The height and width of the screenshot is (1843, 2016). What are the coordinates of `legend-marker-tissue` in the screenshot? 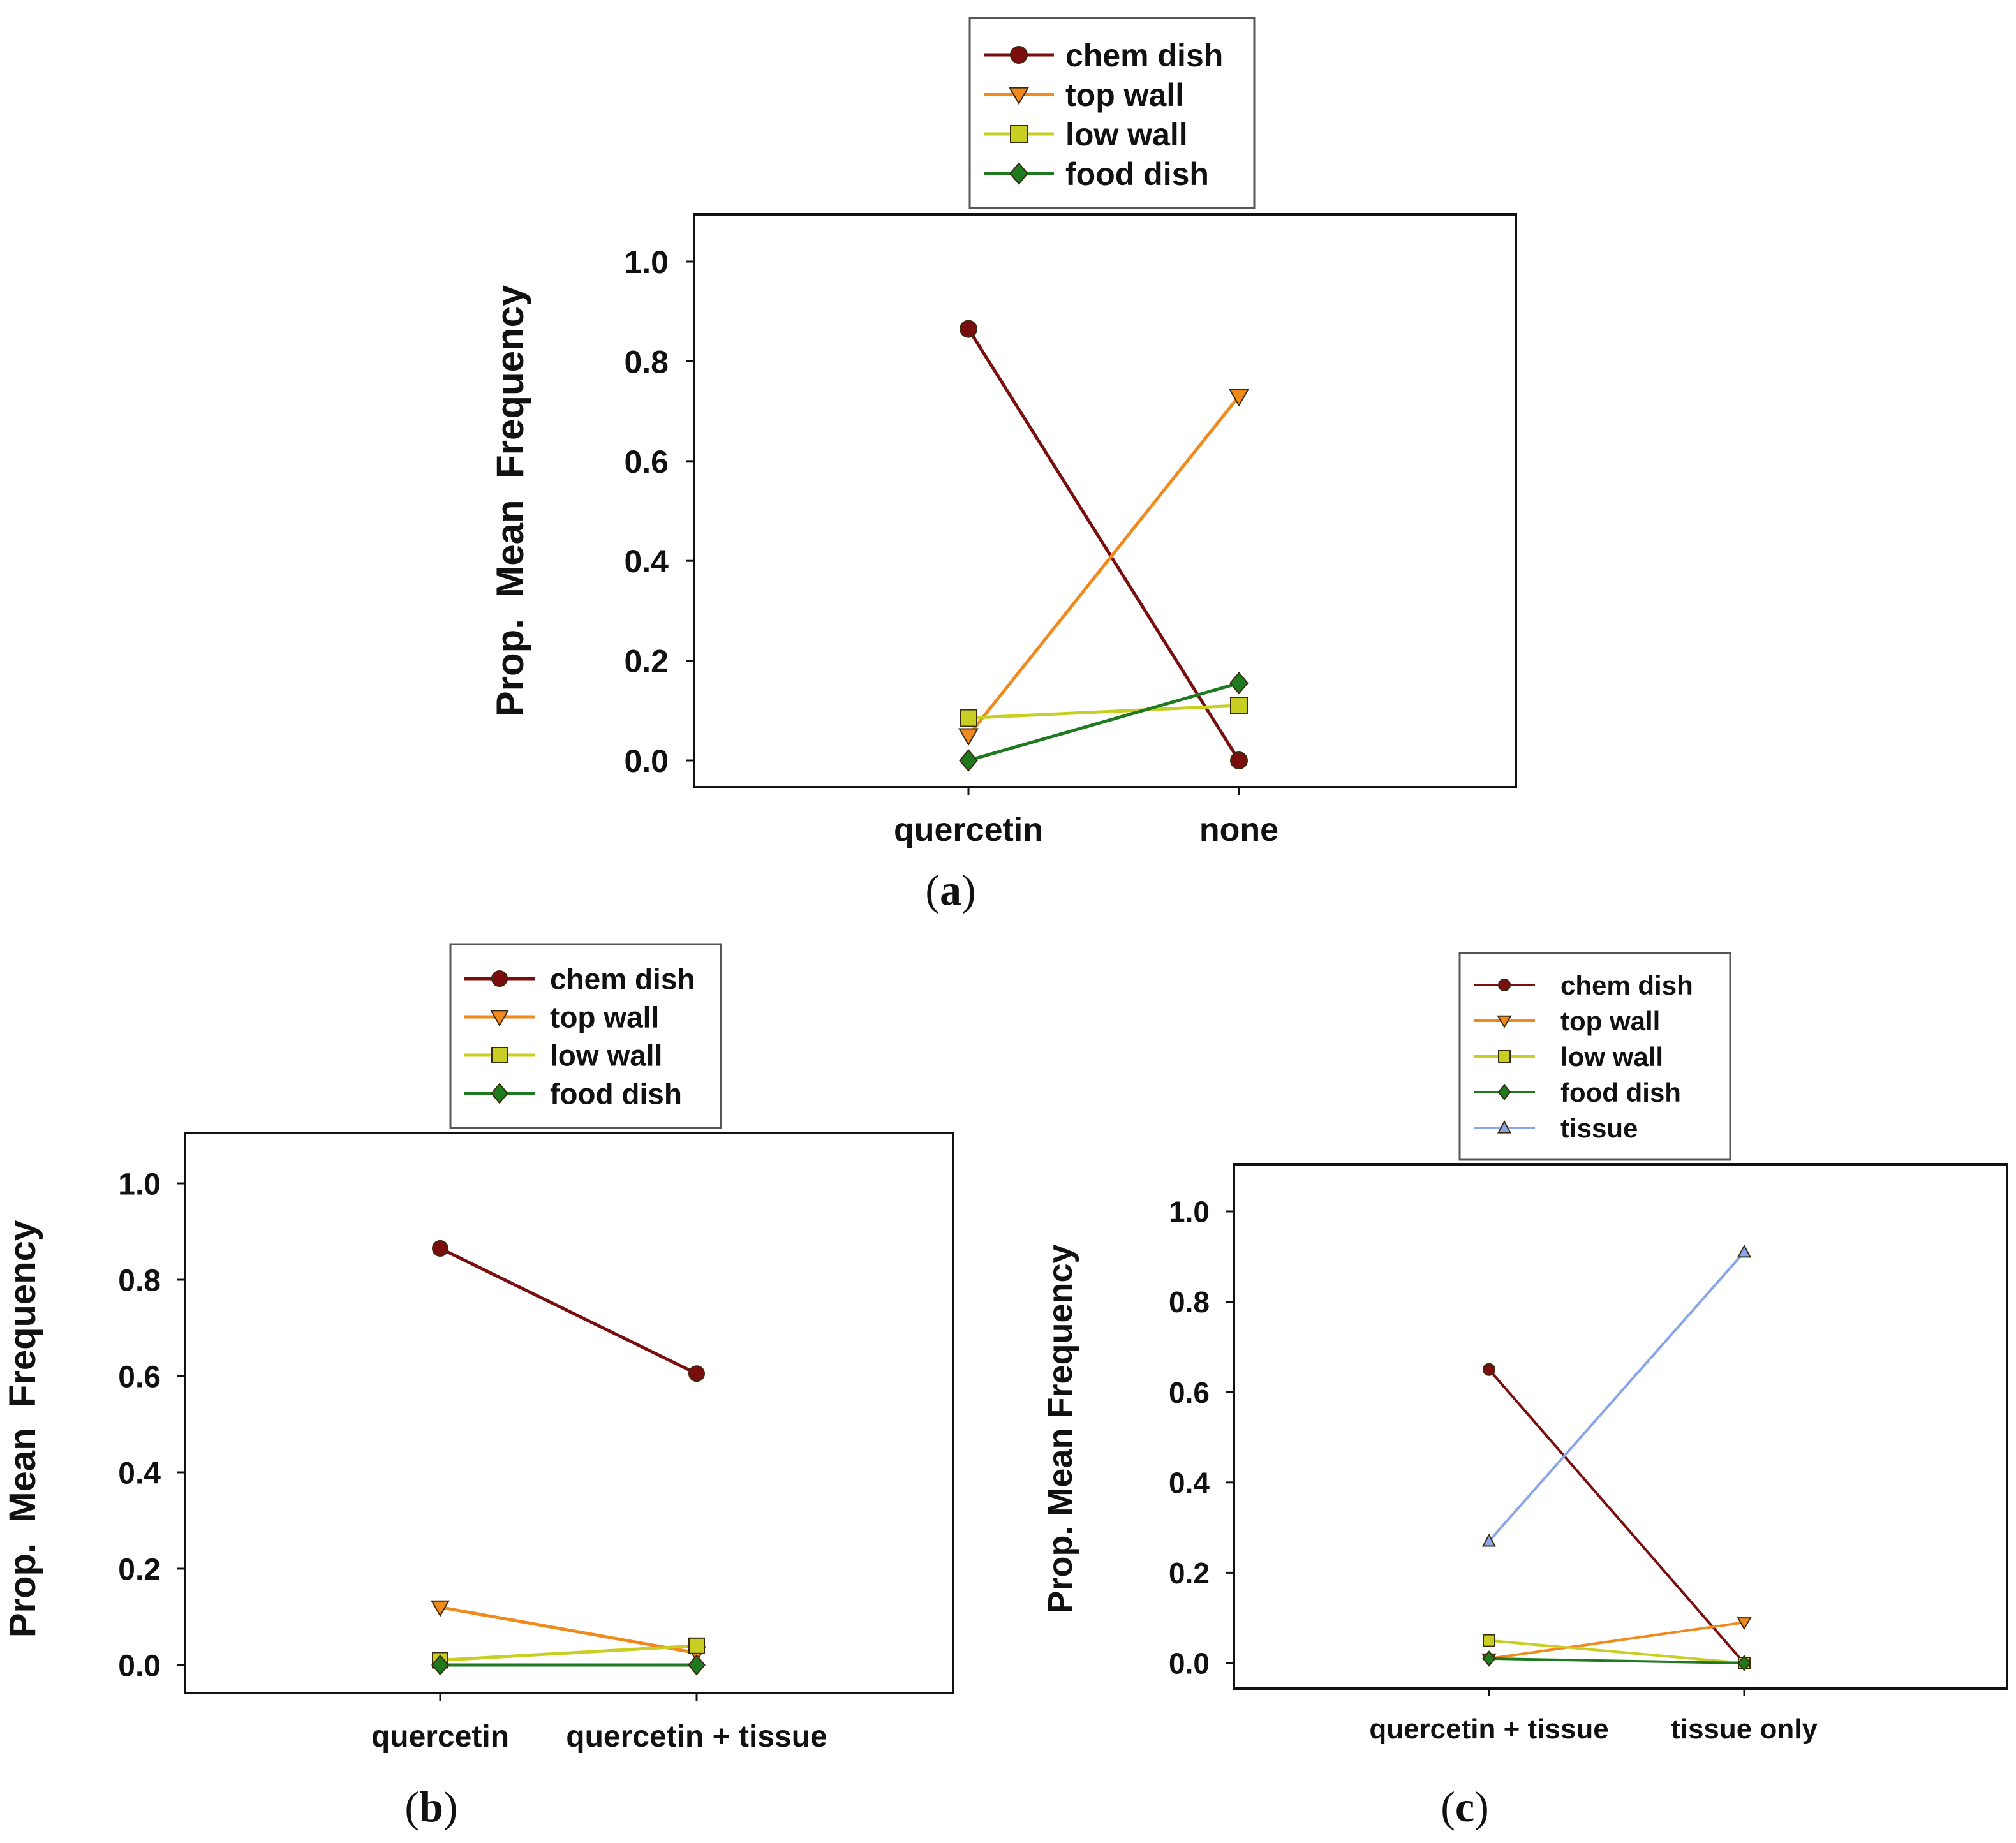 It's located at (1504, 1127).